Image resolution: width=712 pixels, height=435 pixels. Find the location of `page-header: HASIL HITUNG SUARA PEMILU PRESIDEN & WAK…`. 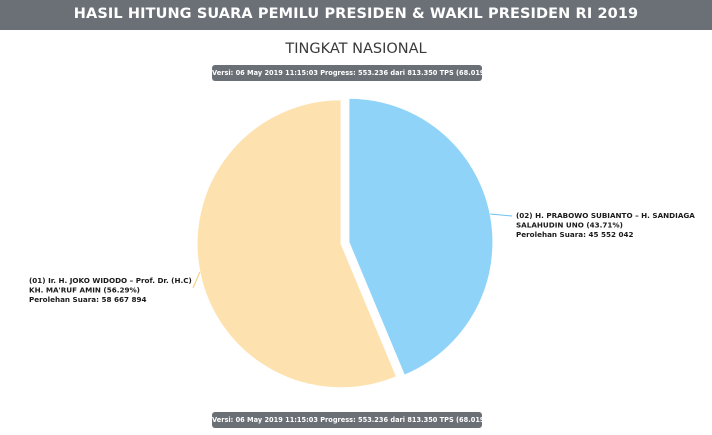

page-header: HASIL HITUNG SUARA PEMILU PRESIDEN & WAK… is located at coordinates (356, 15).